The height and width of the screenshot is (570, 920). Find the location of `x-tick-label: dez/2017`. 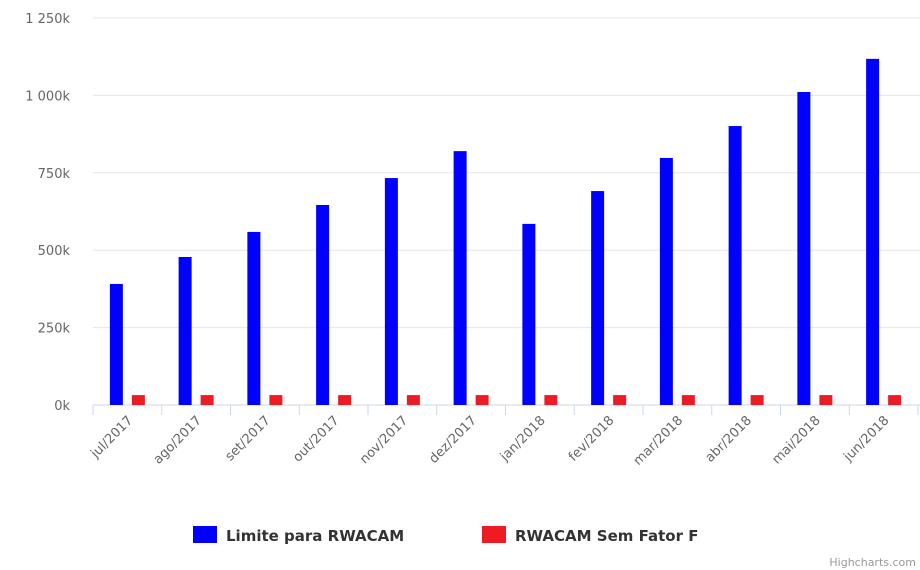

x-tick-label: dez/2017 is located at coordinates (453, 439).